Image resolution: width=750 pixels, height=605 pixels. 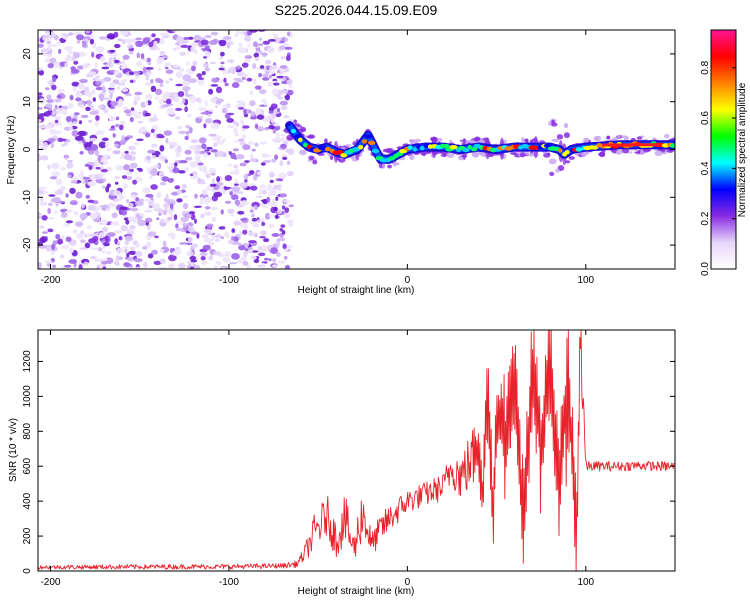 I want to click on snr-y-tick-label: 200, so click(x=27, y=535).